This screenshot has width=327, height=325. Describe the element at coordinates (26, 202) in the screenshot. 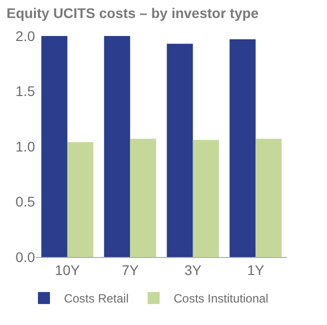

I see `y-tick-label: 0.5` at that location.